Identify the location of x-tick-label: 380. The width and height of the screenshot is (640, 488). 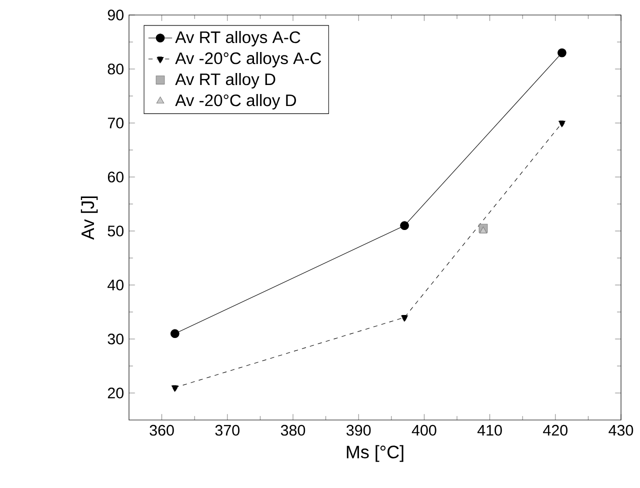
(293, 430).